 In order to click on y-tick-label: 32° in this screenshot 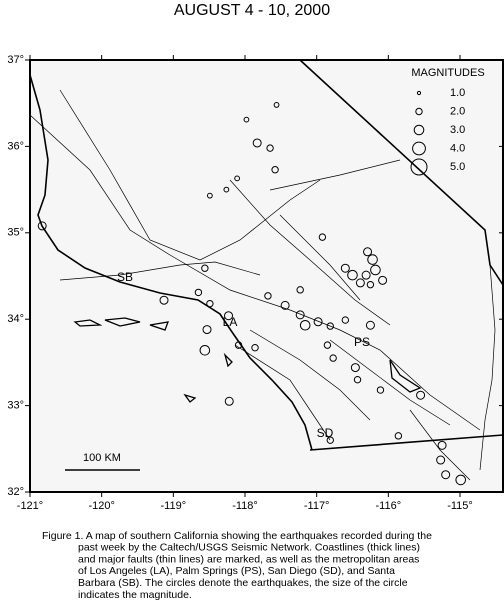, I will do `click(15, 492)`.